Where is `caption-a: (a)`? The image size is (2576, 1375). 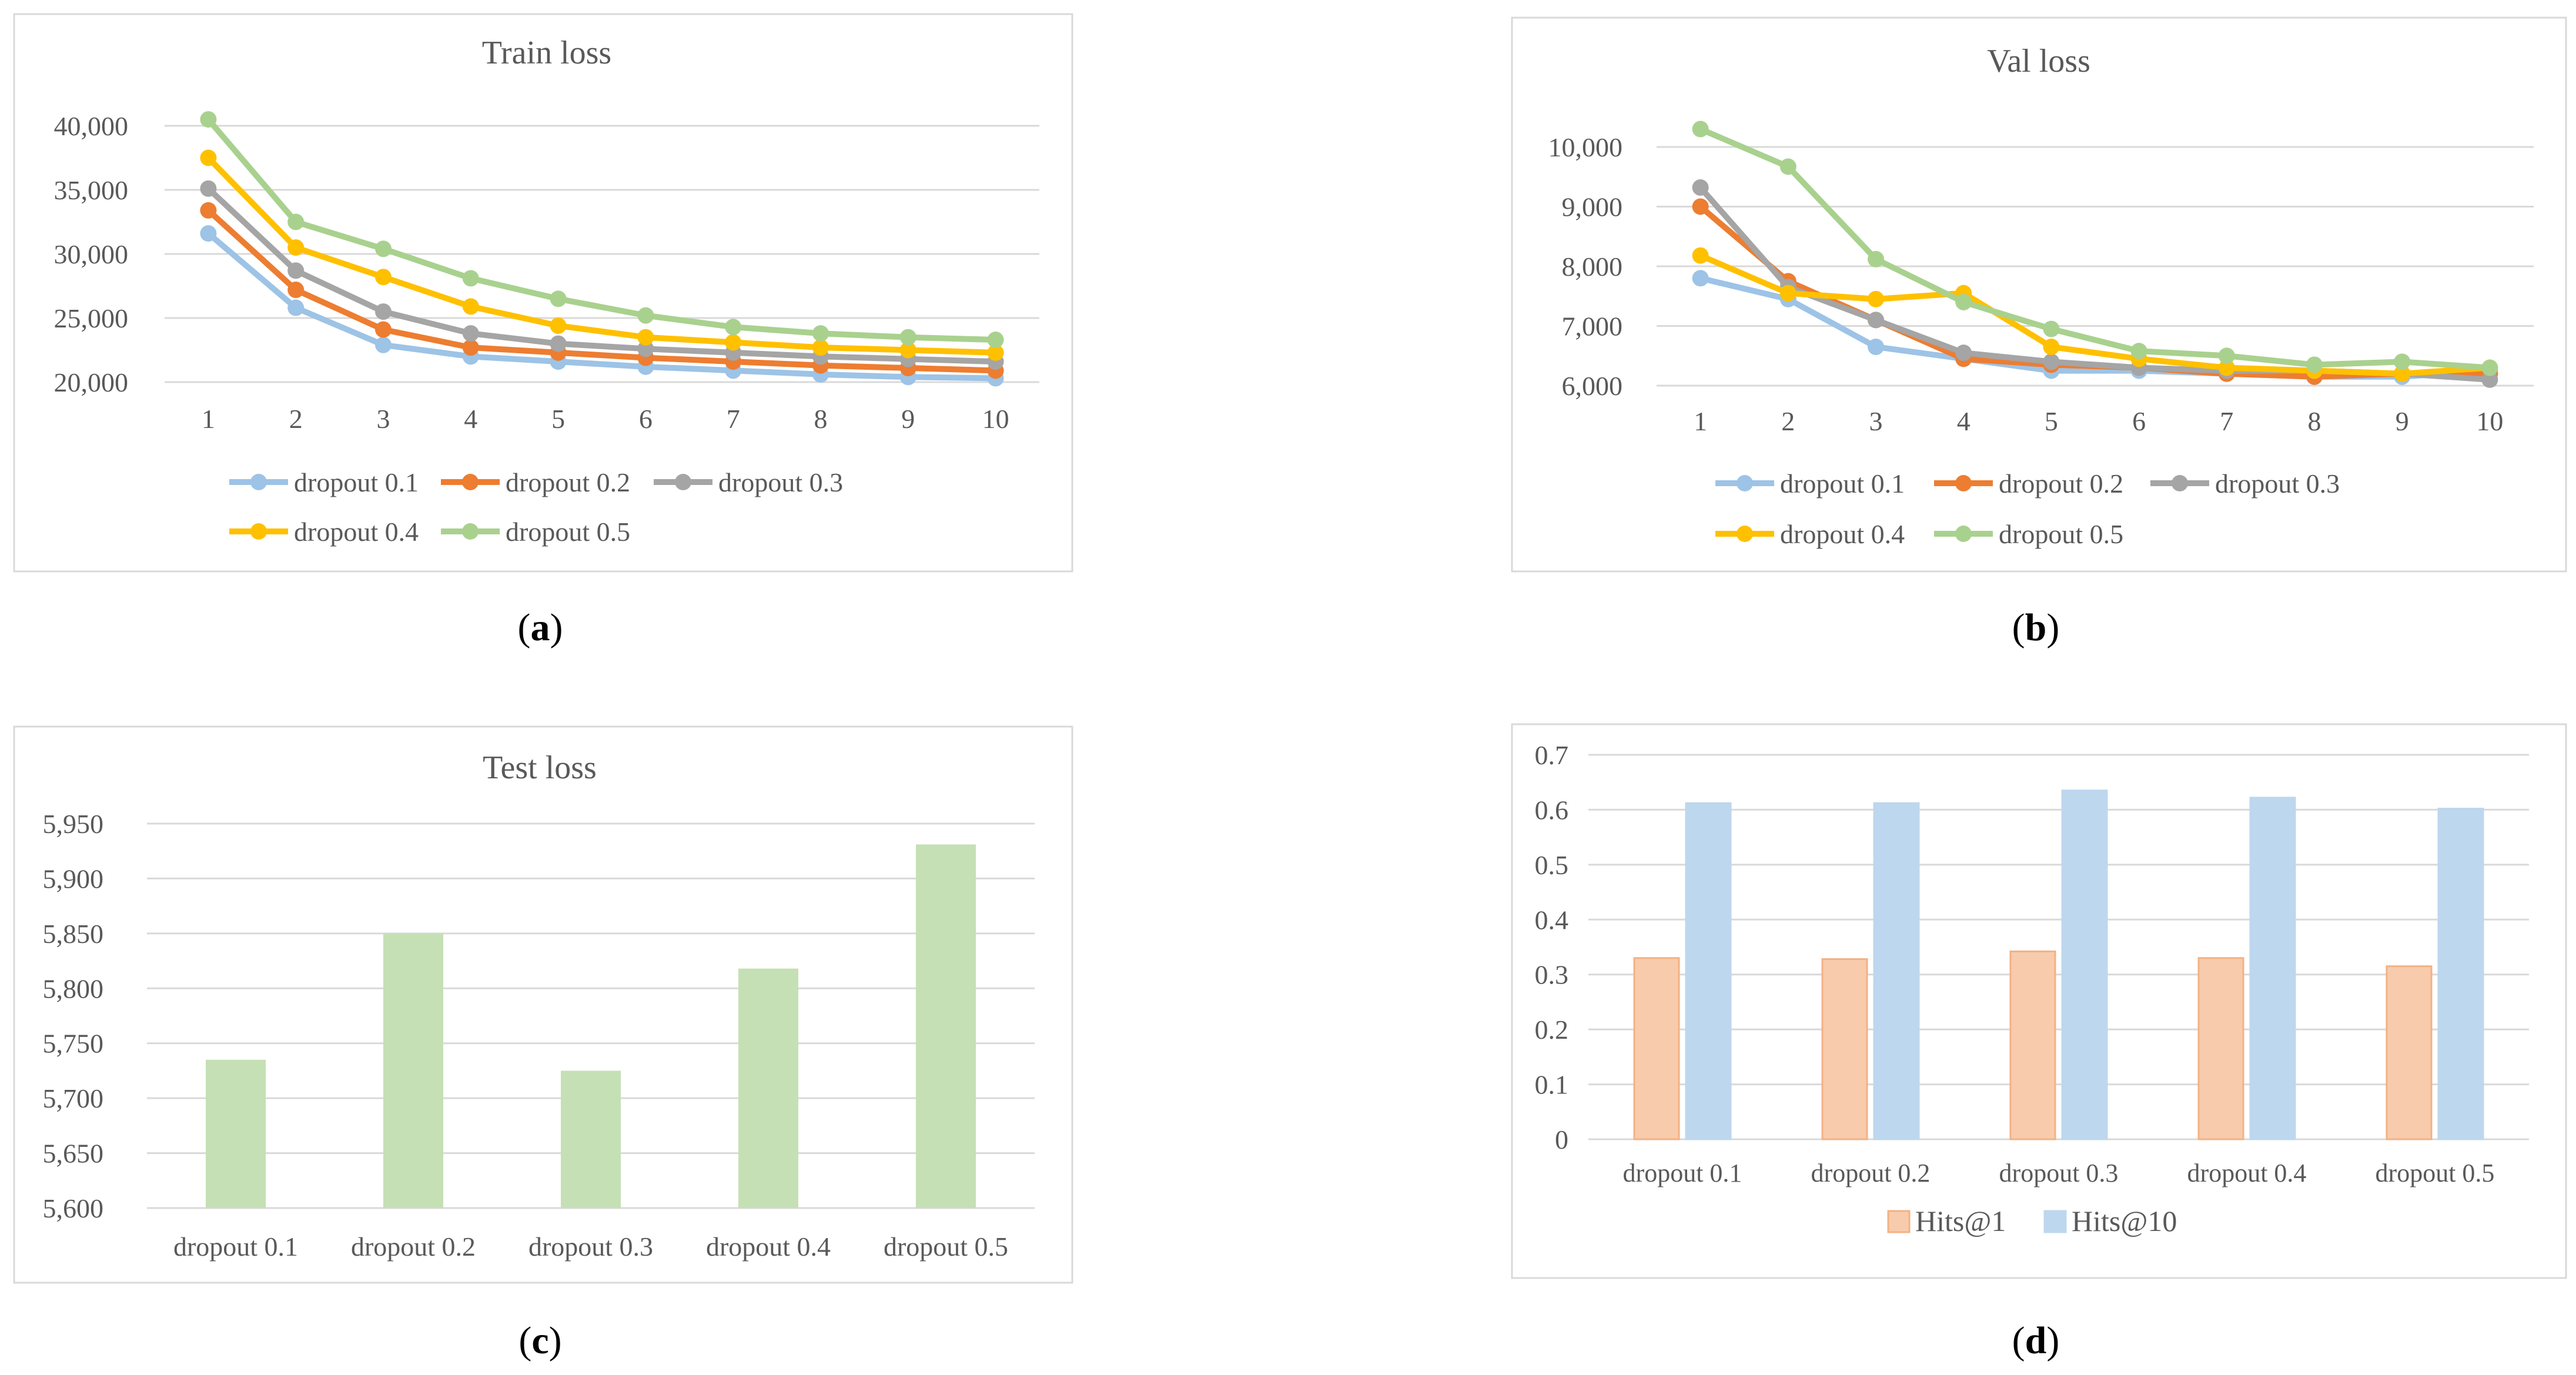 caption-a: (a) is located at coordinates (540, 627).